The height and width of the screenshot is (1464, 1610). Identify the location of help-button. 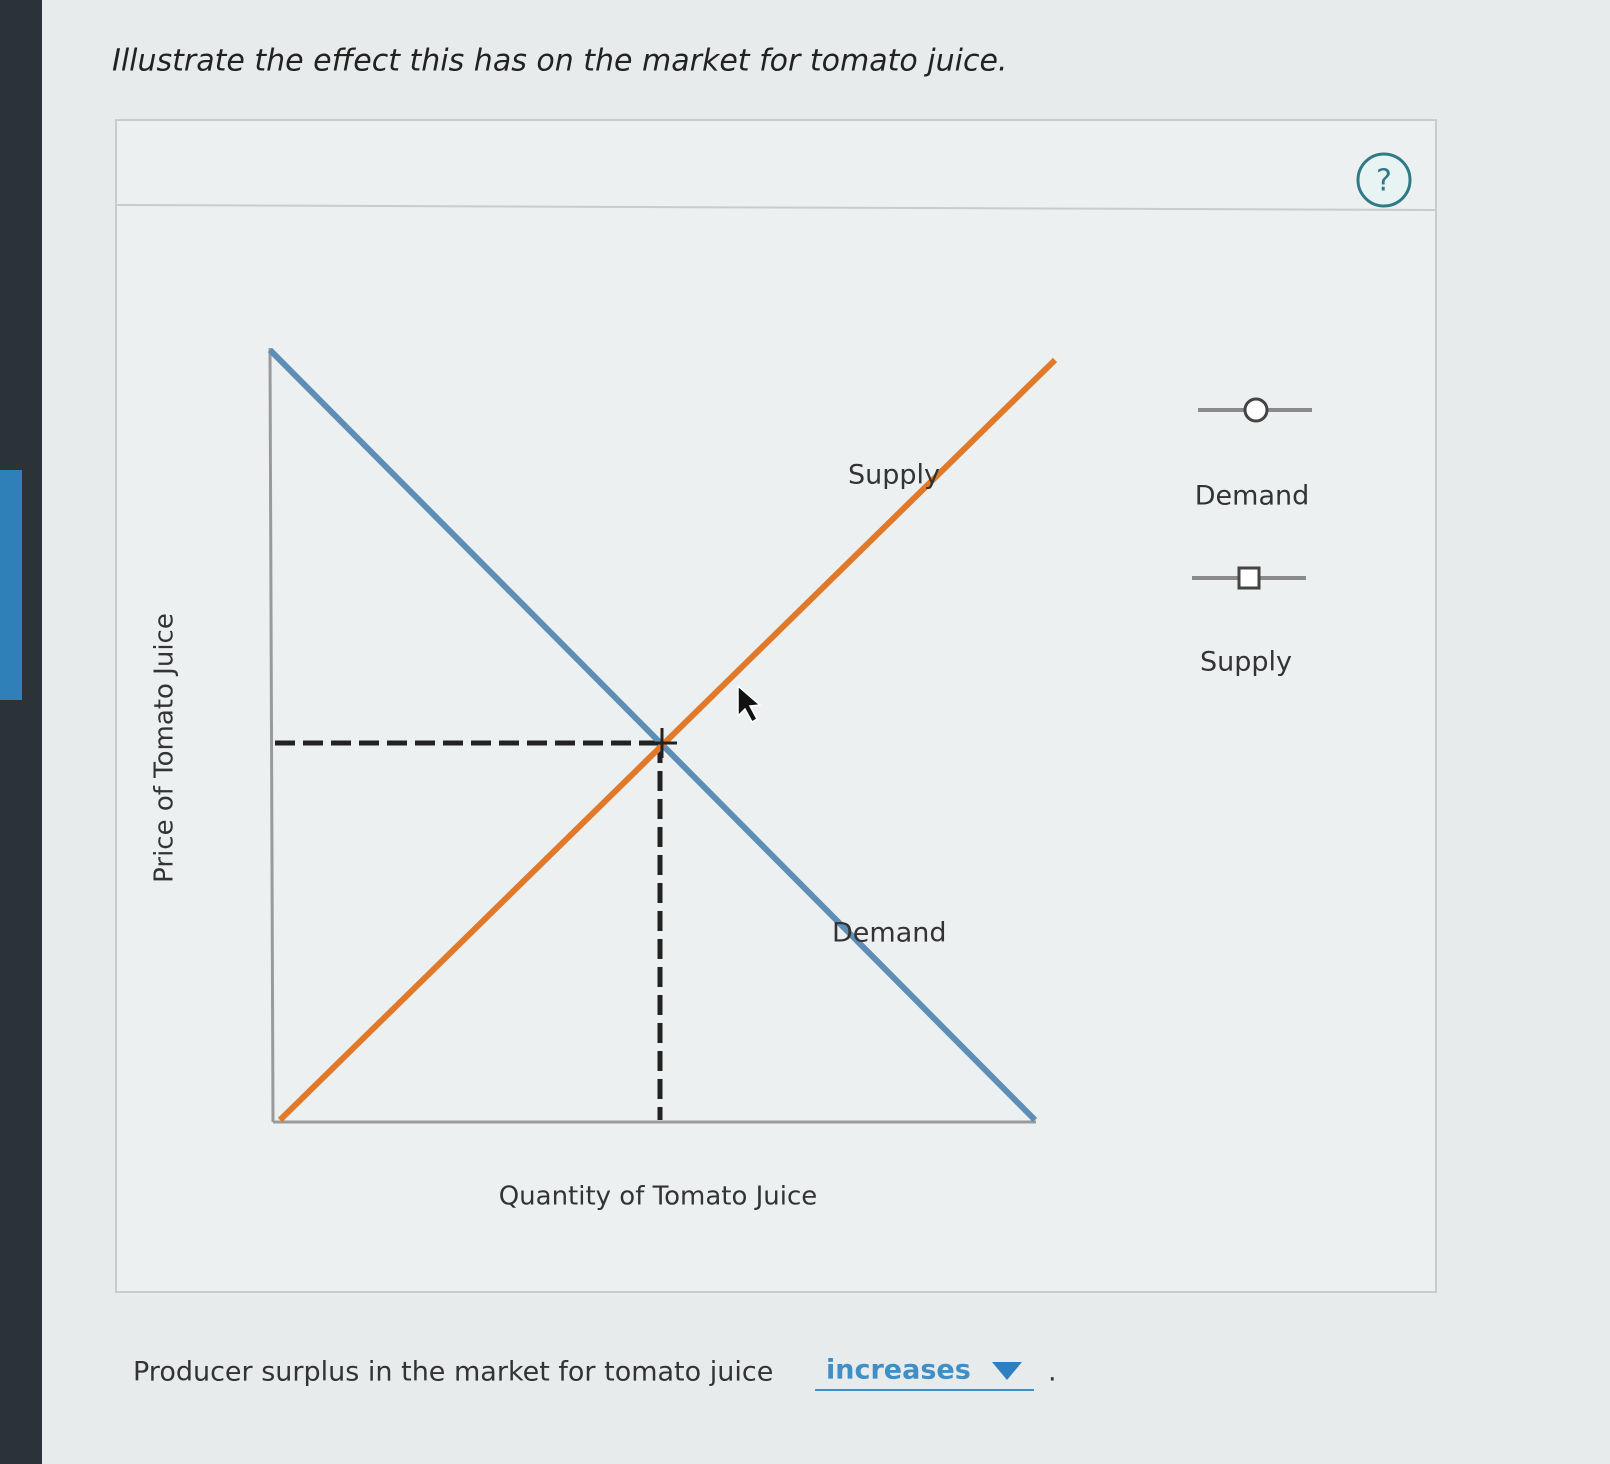
(1384, 180).